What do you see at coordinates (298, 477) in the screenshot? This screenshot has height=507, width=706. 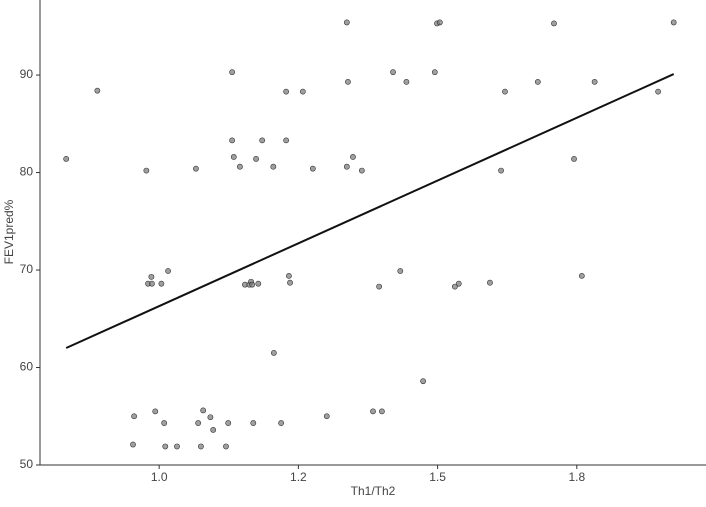 I see `x-tick-label: 1.2` at bounding box center [298, 477].